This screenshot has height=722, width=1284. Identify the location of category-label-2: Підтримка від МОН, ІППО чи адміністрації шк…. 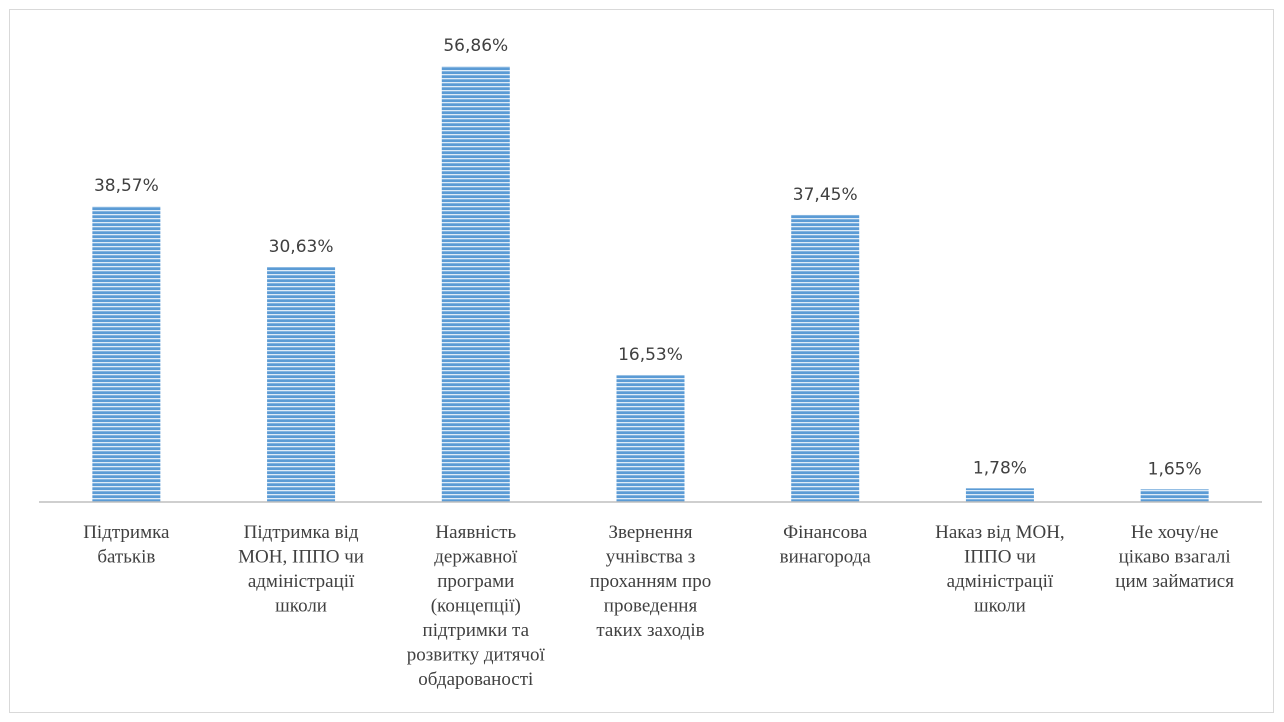
(301, 569).